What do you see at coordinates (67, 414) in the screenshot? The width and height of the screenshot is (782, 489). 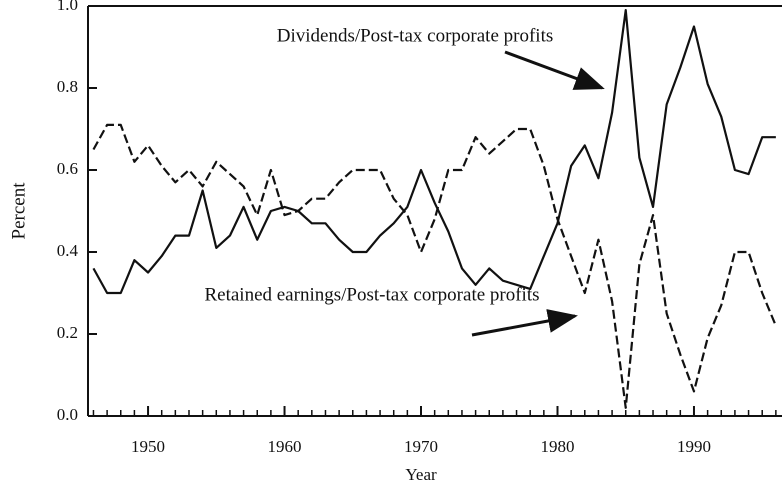 I see `y-tick-label: 0.0` at bounding box center [67, 414].